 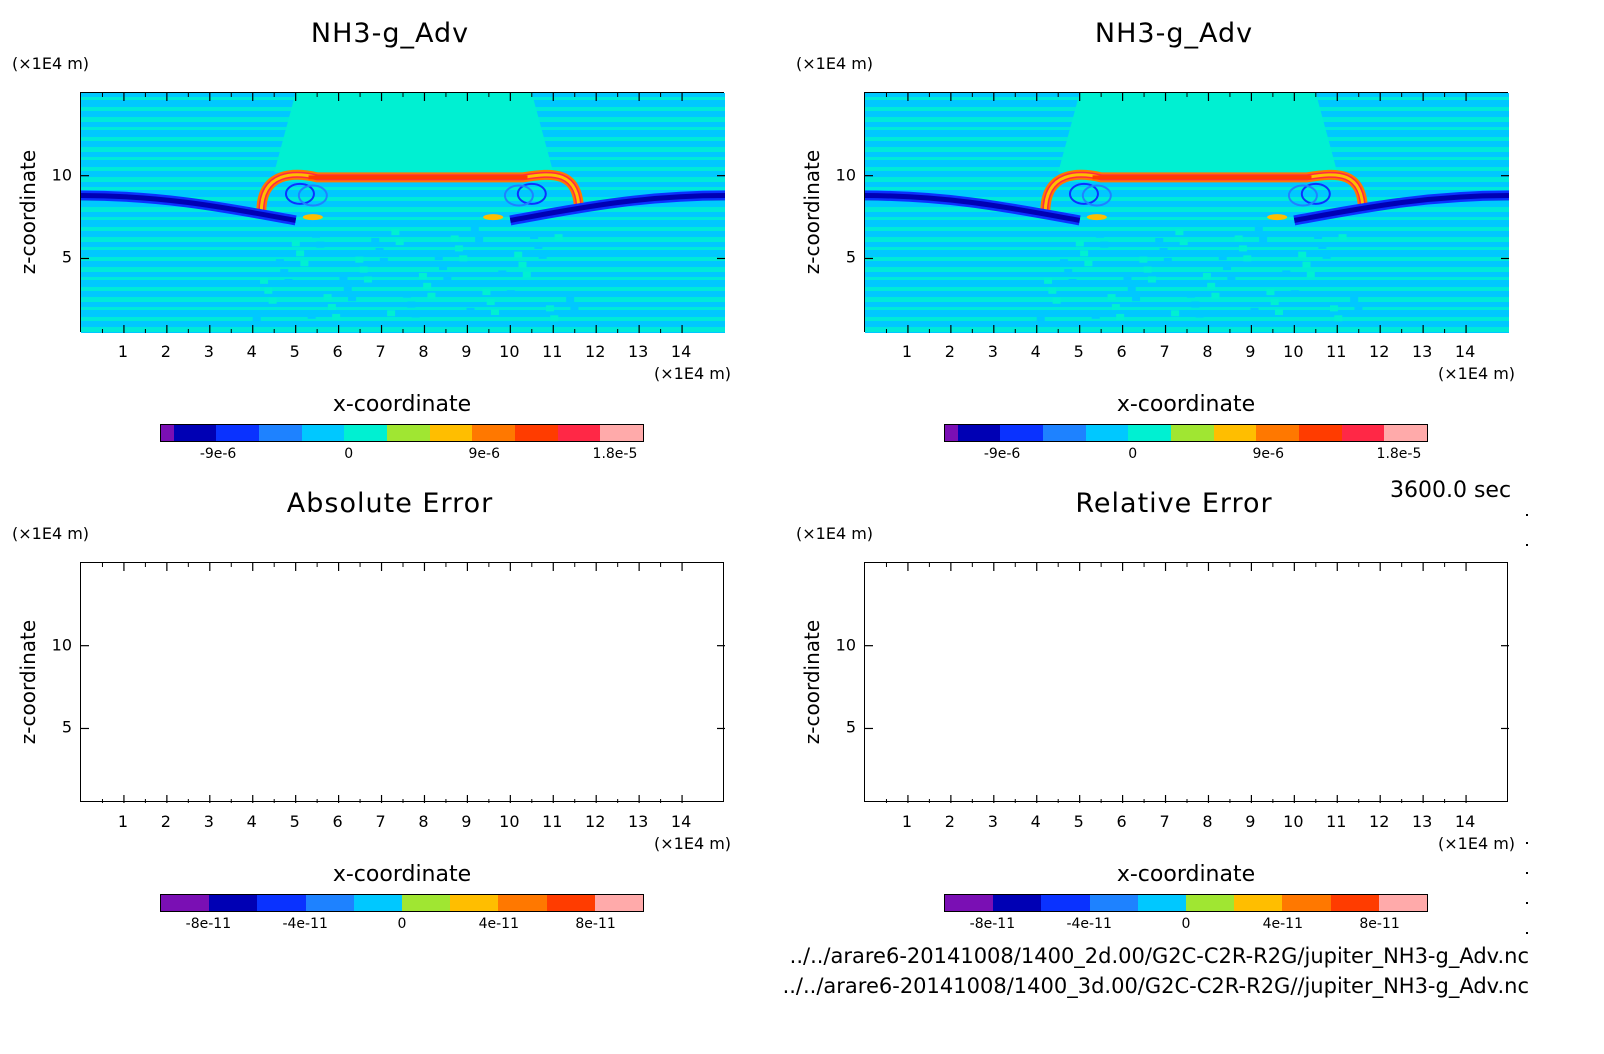 What do you see at coordinates (1035, 351) in the screenshot?
I see `x-tick-label: 4` at bounding box center [1035, 351].